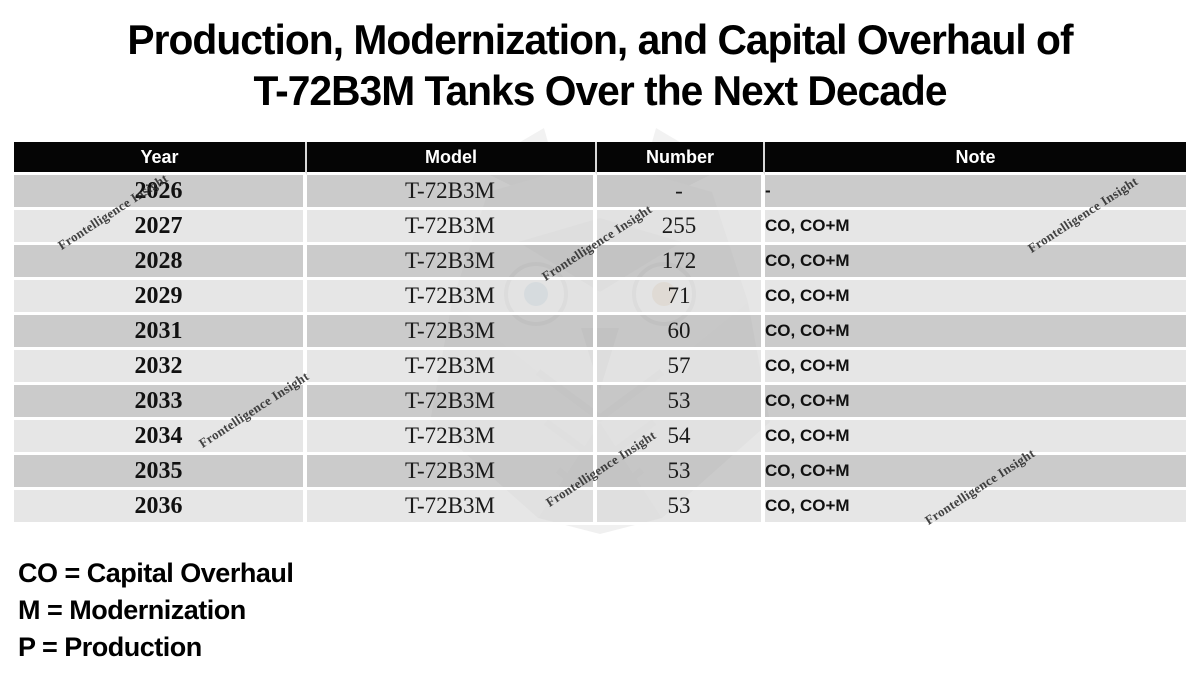 The width and height of the screenshot is (1200, 677). I want to click on table-row: 2036 T-72B3M 53 CO, CO+M, so click(600, 507).